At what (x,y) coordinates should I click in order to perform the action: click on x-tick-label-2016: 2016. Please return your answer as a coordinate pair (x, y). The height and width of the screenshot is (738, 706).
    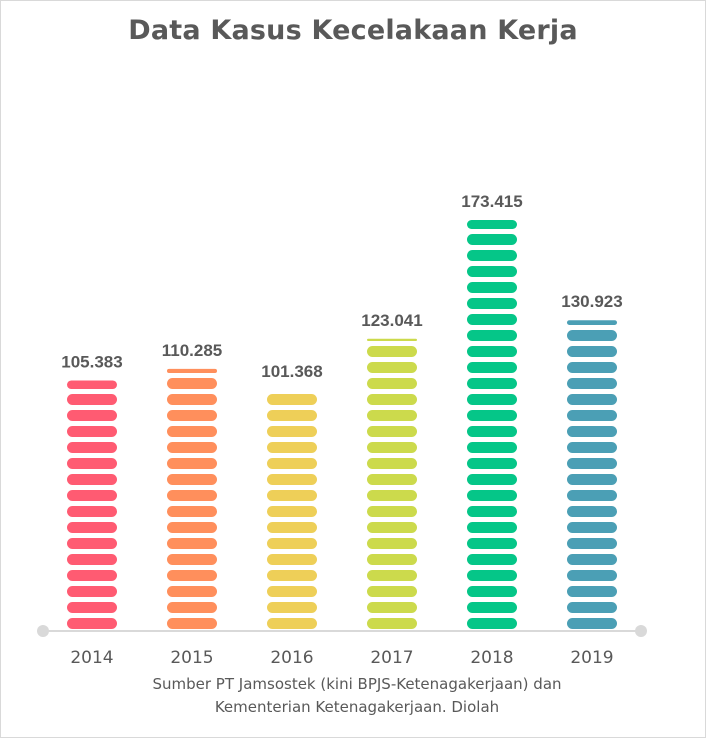
    Looking at the image, I should click on (291, 658).